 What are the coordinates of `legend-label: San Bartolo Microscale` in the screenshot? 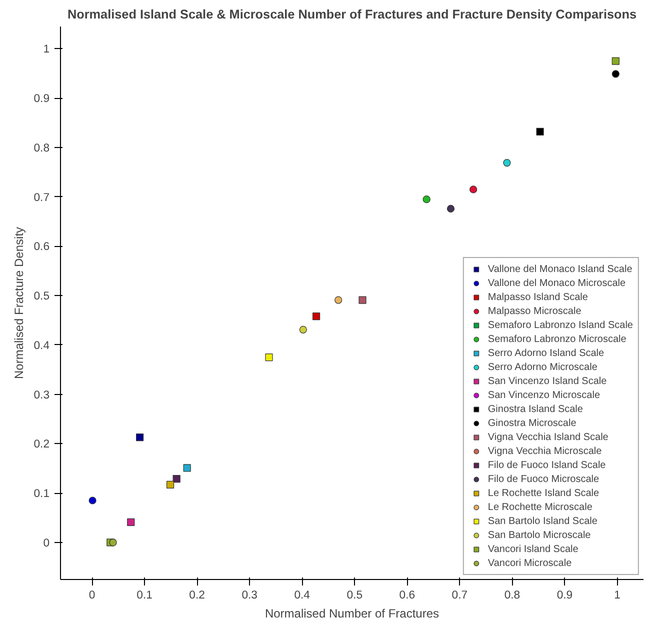 It's located at (539, 535).